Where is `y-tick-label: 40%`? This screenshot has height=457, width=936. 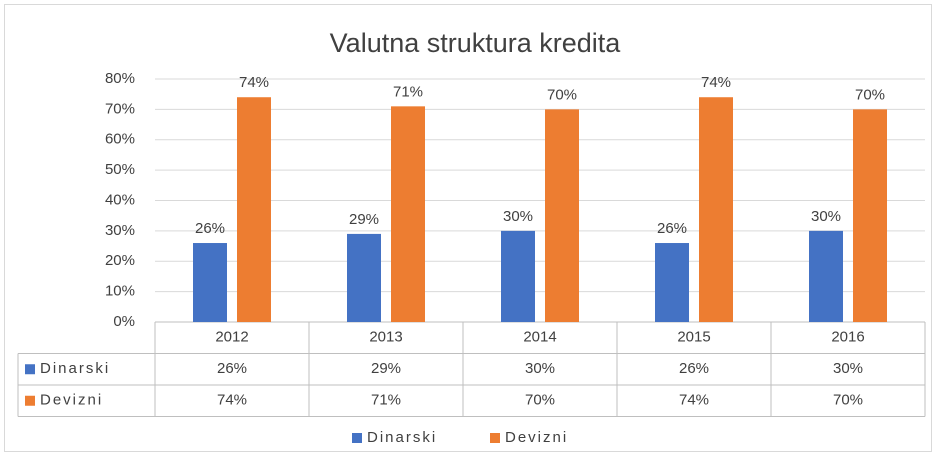
y-tick-label: 40% is located at coordinates (120, 199).